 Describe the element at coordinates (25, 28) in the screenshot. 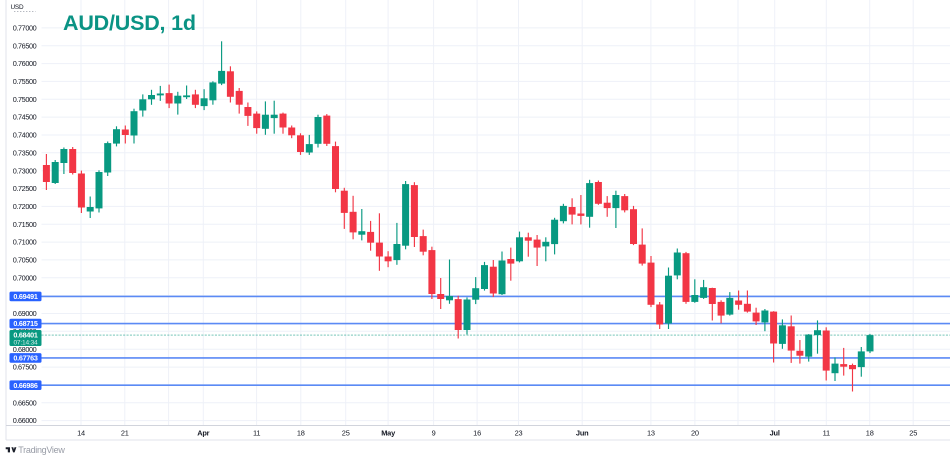

I see `svg-text: 0.77000` at that location.